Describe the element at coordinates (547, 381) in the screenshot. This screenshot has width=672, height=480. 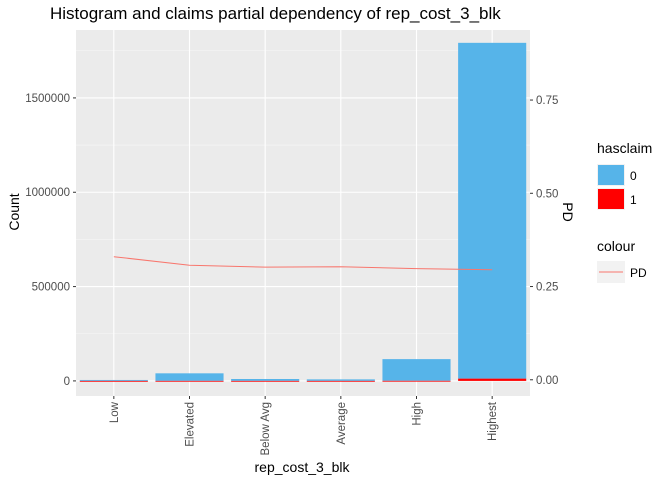
I see `y2-tick-label: 0.00` at that location.